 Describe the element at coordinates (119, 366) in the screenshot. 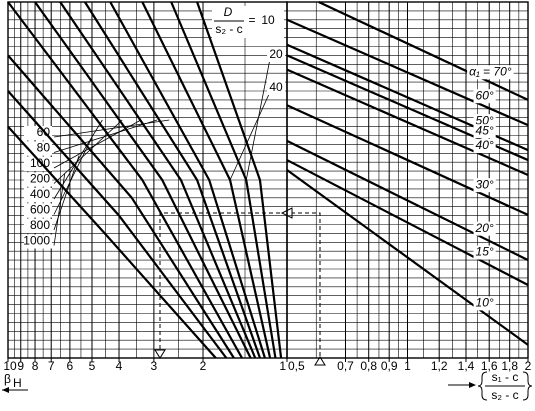

I see `x-tick-label: 4` at that location.